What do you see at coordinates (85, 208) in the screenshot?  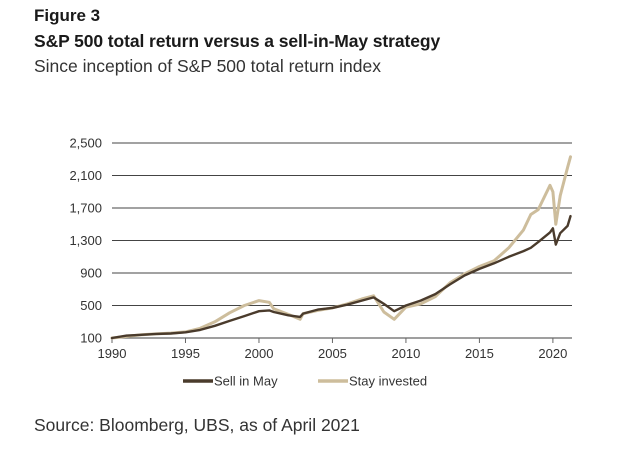 I see `y-tick-label: 1,700` at bounding box center [85, 208].